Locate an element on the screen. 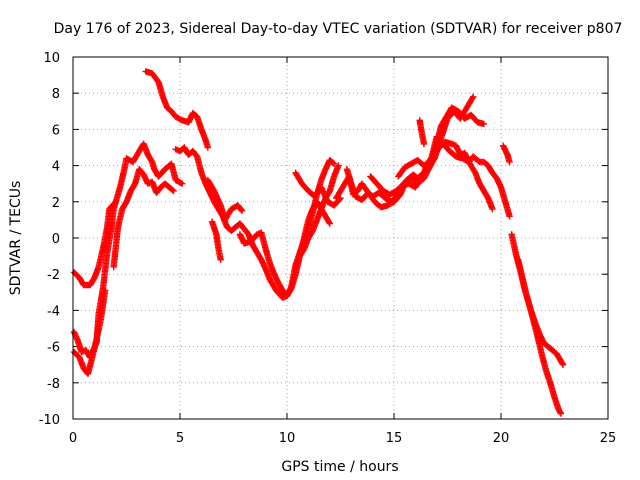 The height and width of the screenshot is (480, 640). y-tick-label: 4 is located at coordinates (56, 167).